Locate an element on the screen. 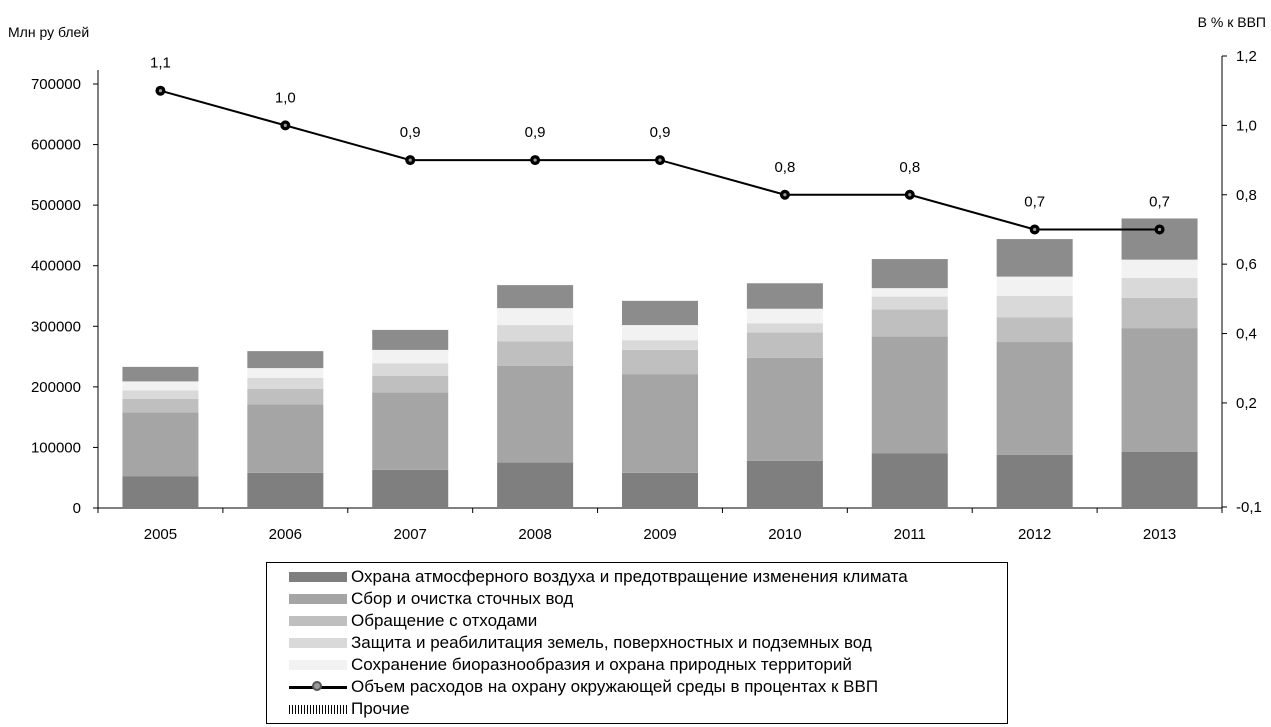 The height and width of the screenshot is (727, 1271). legend-label: Сбор и очистка сточных вод is located at coordinates (462, 598).